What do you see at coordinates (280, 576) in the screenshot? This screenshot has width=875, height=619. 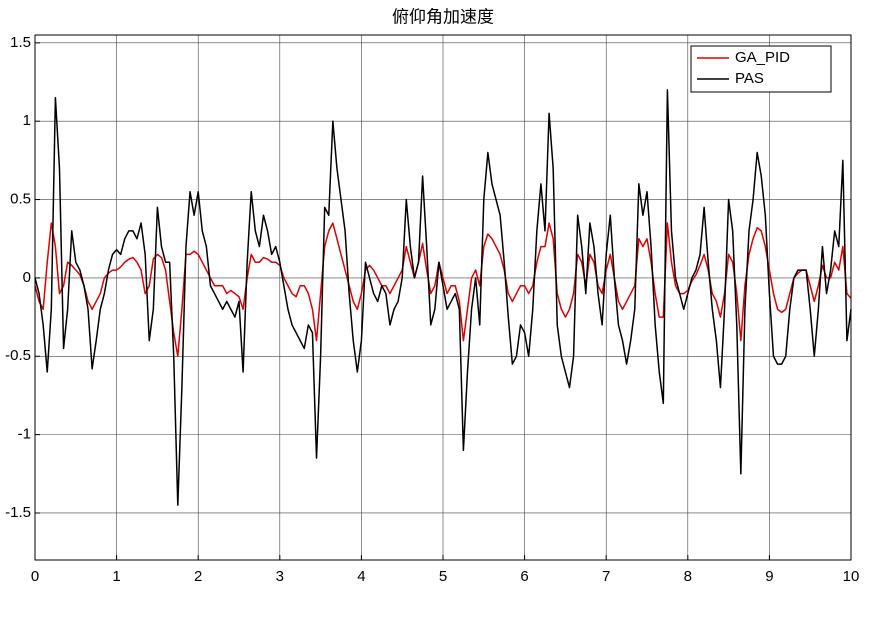 I see `x-tick-label: 3` at bounding box center [280, 576].